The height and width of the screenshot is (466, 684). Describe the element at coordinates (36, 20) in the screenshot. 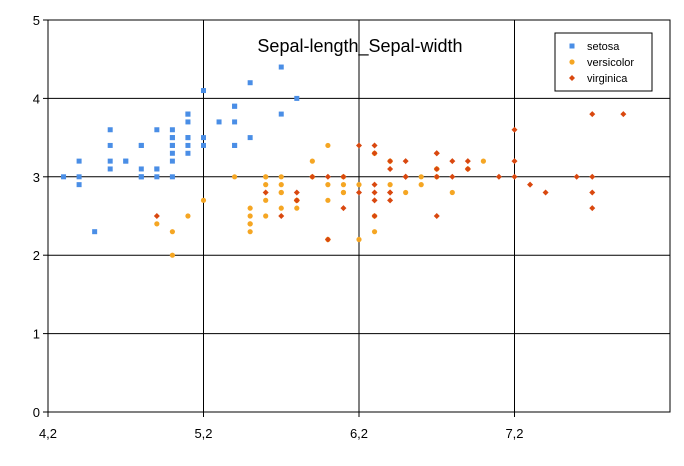

I see `y-tick-label: 5` at that location.